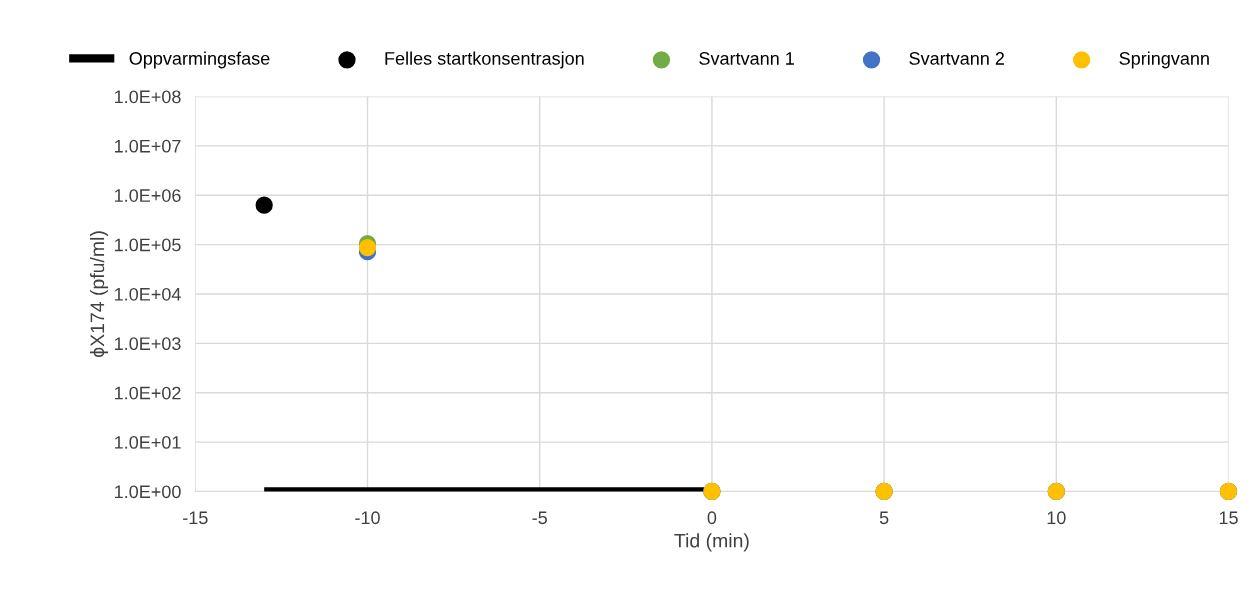 The width and height of the screenshot is (1260, 603). Describe the element at coordinates (148, 344) in the screenshot. I see `y-tick-label: 1.0E+03` at that location.